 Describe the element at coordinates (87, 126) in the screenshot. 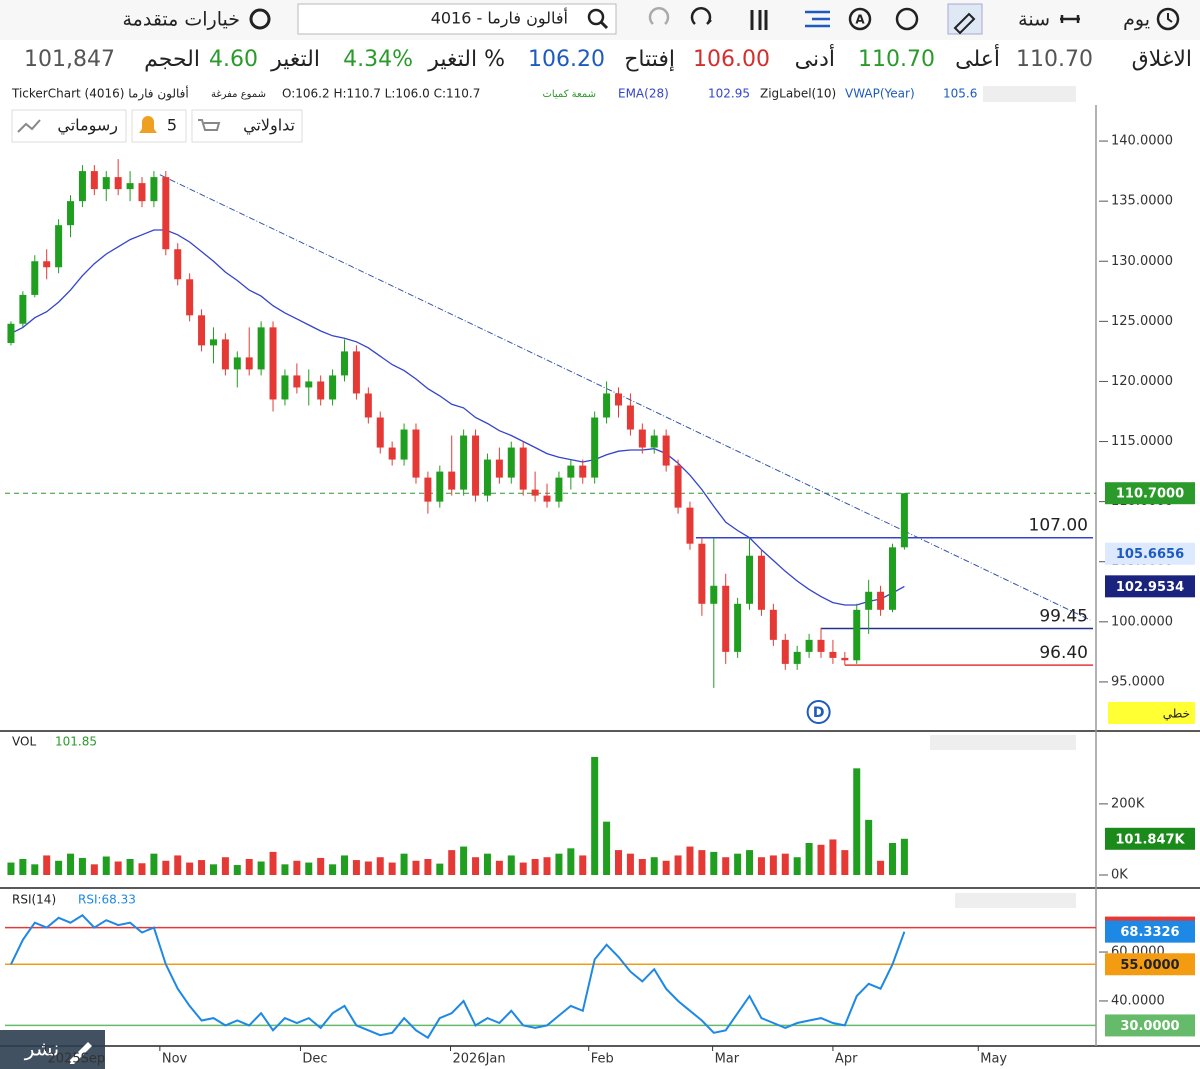

I see `drawings: رسوماتي` at that location.